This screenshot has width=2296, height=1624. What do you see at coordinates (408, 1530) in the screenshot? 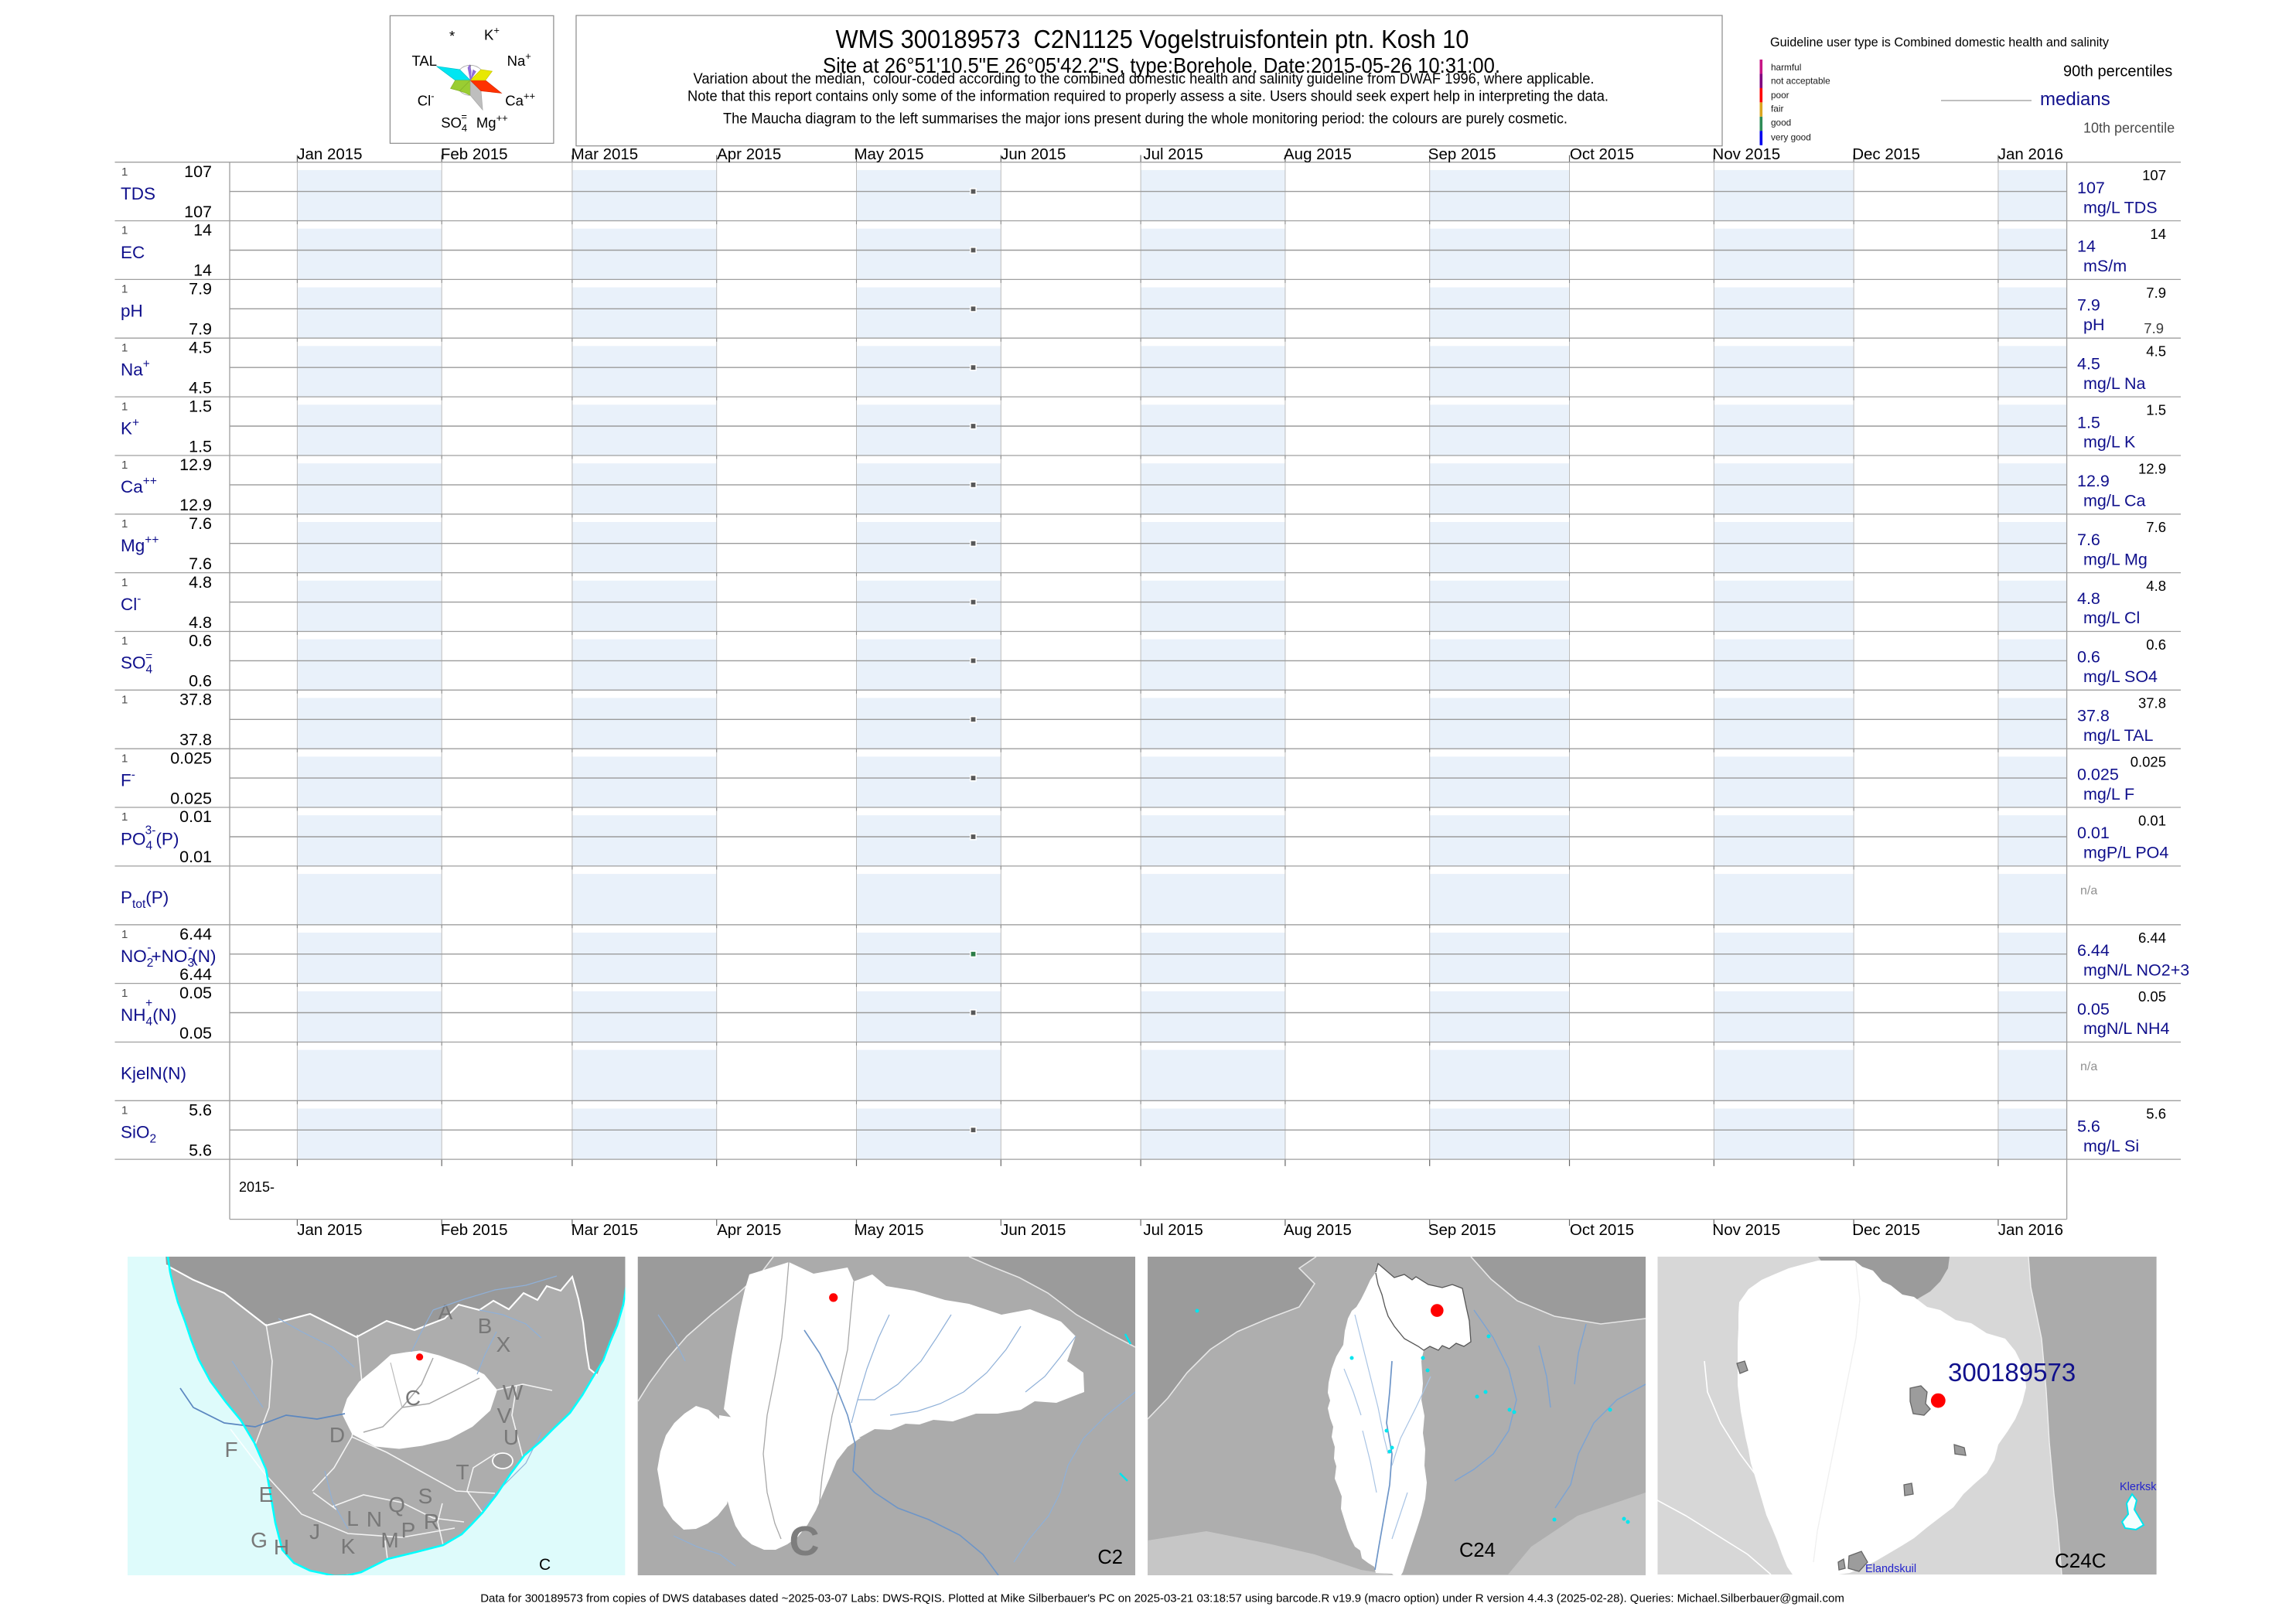
I see `svg-text: P` at bounding box center [408, 1530].